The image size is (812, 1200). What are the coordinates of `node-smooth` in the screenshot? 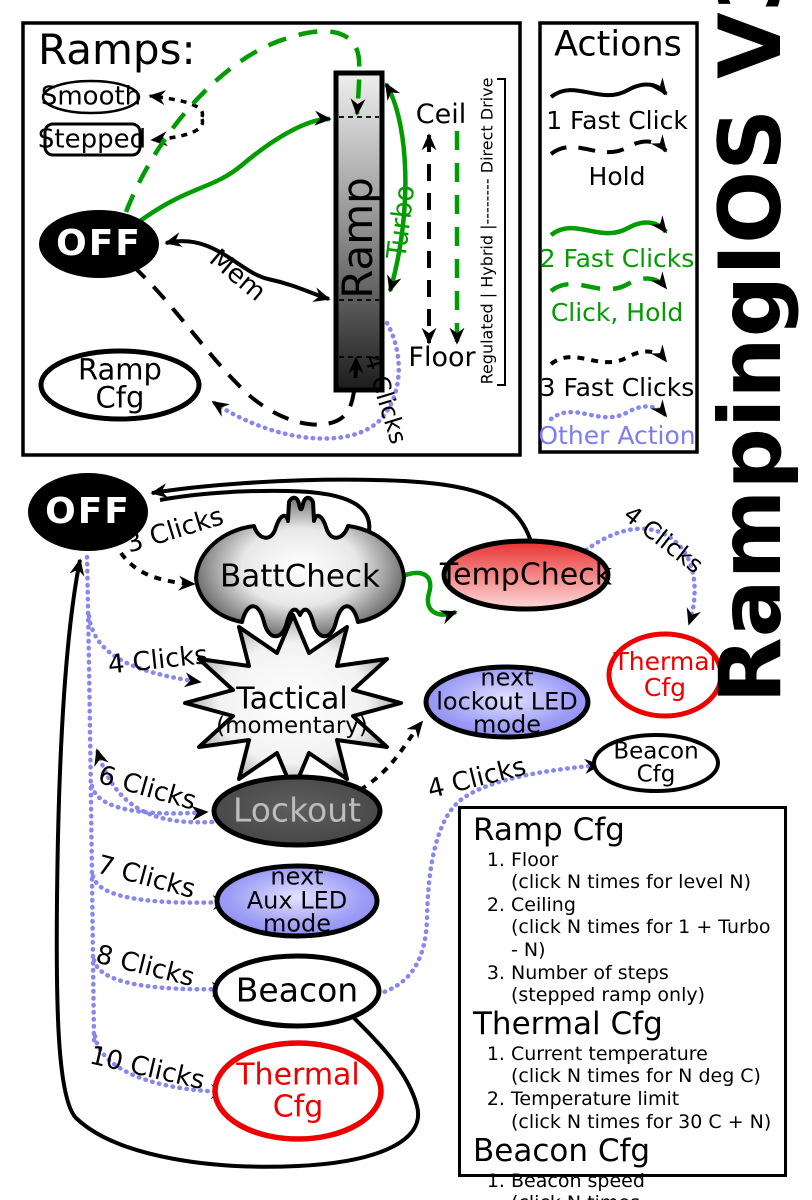 It's located at (91, 97).